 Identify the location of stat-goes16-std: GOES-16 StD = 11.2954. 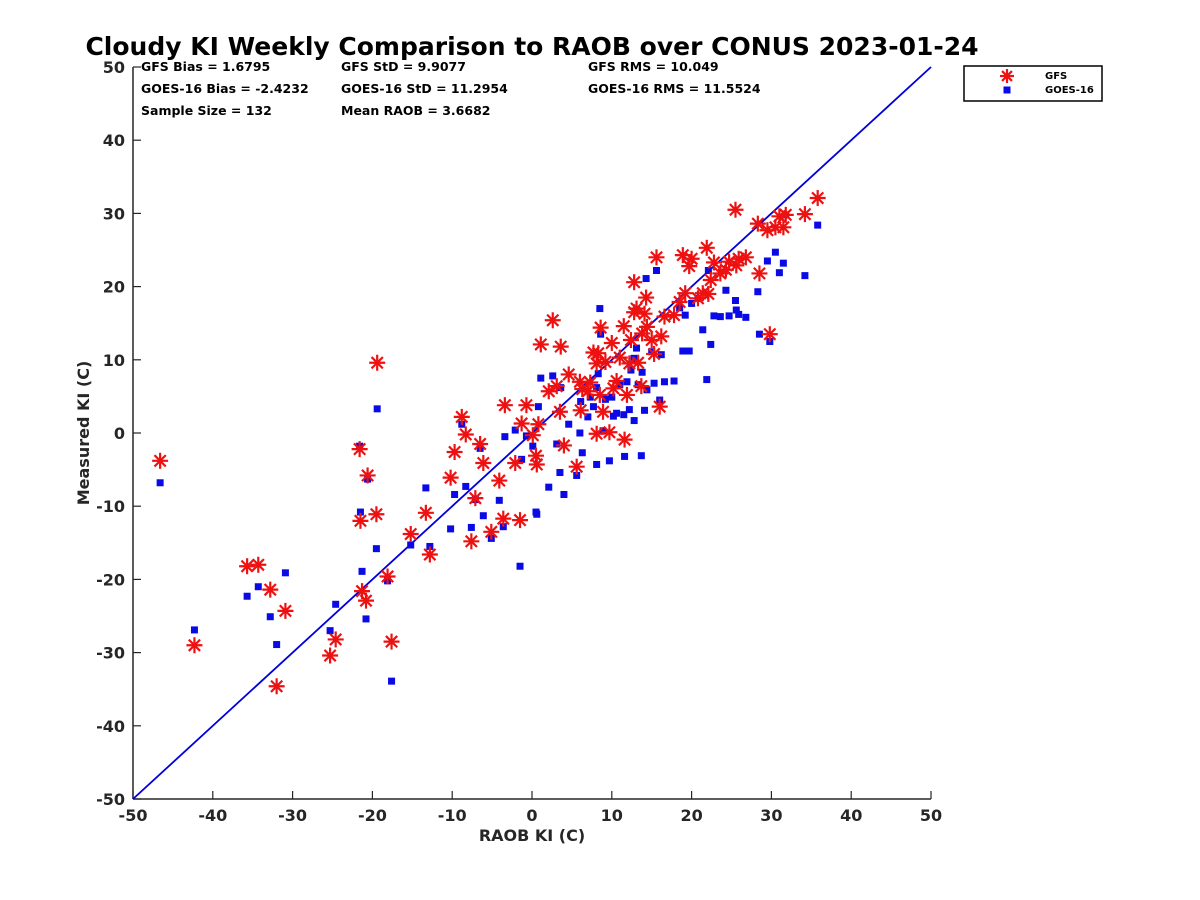
(424, 88).